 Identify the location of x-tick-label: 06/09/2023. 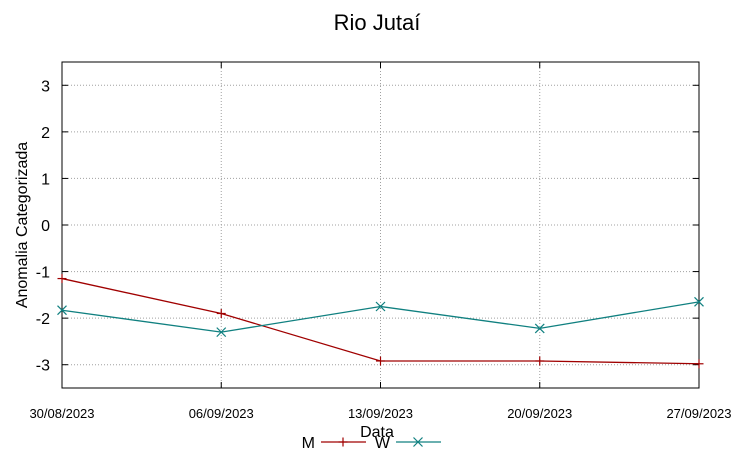
(221, 413).